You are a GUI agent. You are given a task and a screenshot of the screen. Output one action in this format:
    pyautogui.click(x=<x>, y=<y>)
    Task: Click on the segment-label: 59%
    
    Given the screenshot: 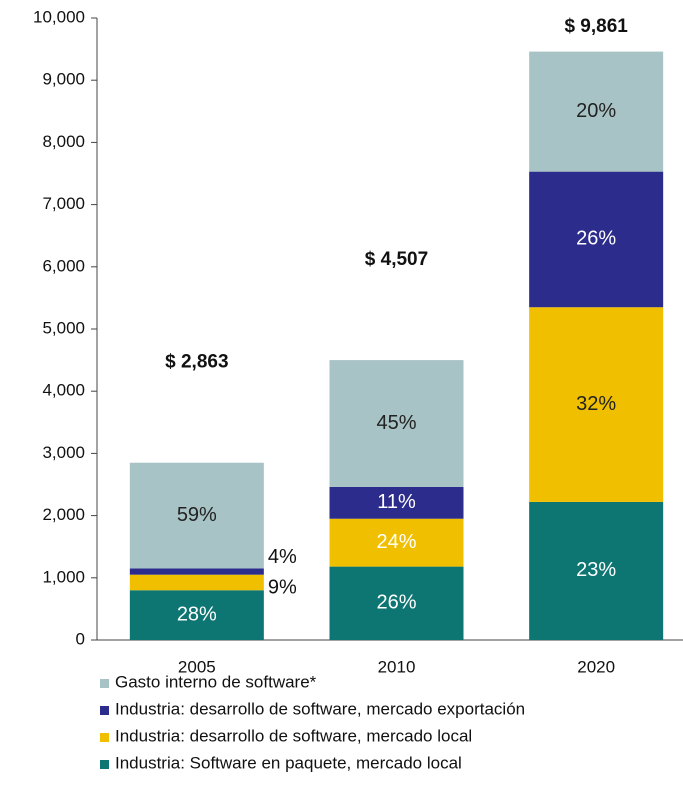 What is the action you would take?
    pyautogui.click(x=197, y=515)
    